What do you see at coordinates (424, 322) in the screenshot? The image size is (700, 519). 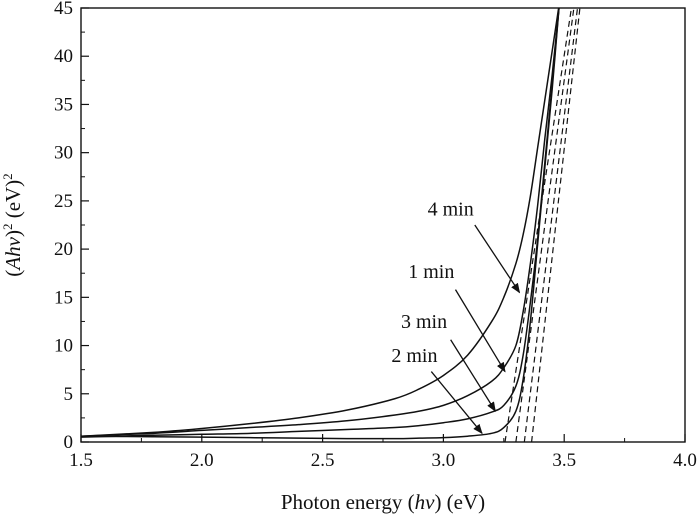 I see `annotation-label-3-min: 3 min` at bounding box center [424, 322].